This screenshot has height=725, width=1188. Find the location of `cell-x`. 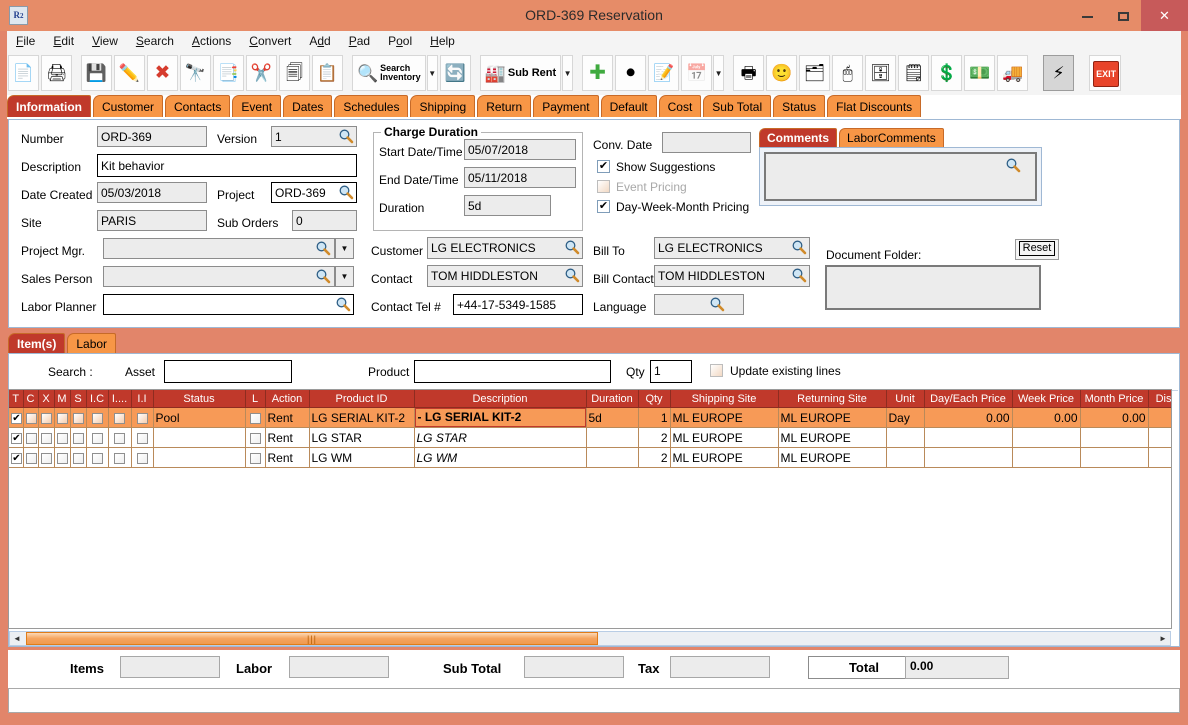

cell-x is located at coordinates (46, 417).